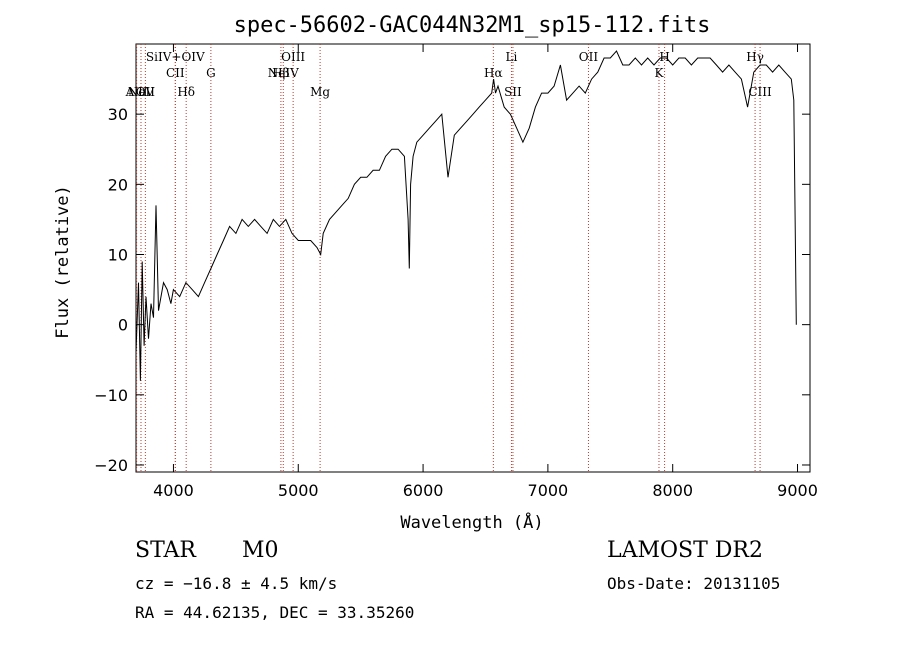 This screenshot has width=900, height=649. I want to click on line-label: H, so click(664, 57).